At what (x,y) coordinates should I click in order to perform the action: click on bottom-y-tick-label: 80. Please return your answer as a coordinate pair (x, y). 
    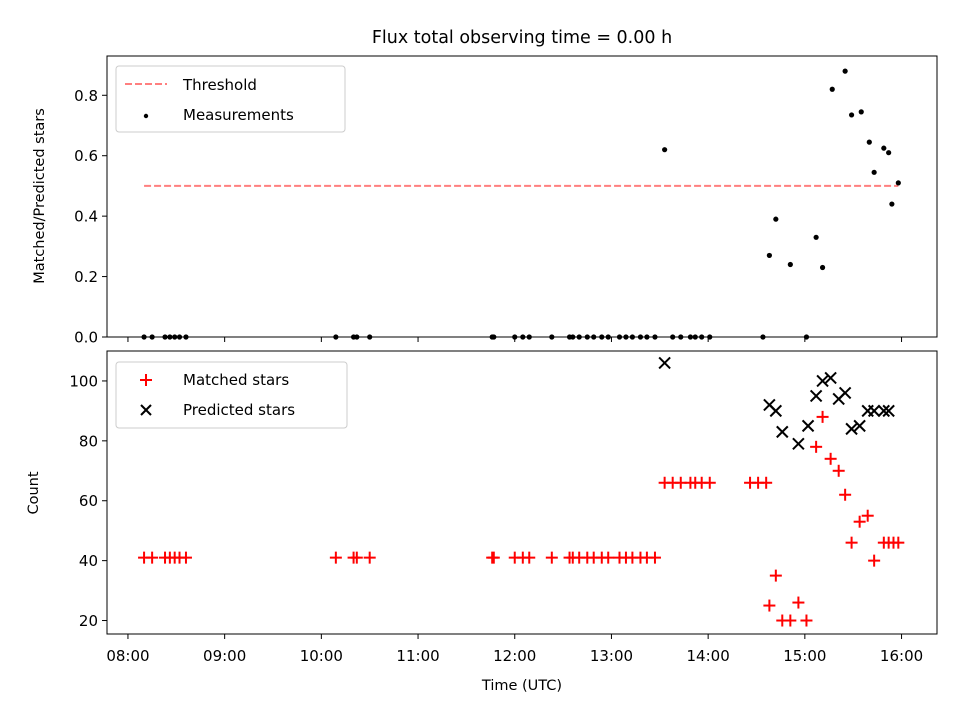
    Looking at the image, I should click on (88, 441).